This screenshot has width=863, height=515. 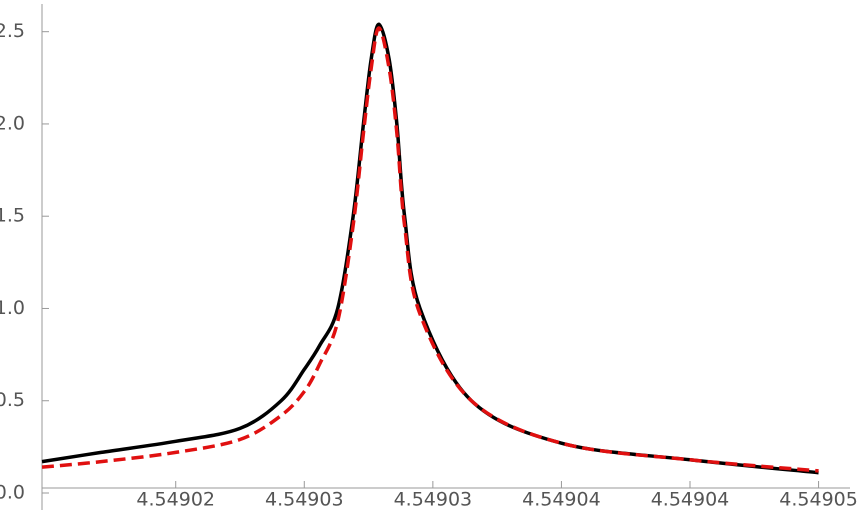 What do you see at coordinates (12, 400) in the screenshot?
I see `y-tick-label: 0.5` at bounding box center [12, 400].